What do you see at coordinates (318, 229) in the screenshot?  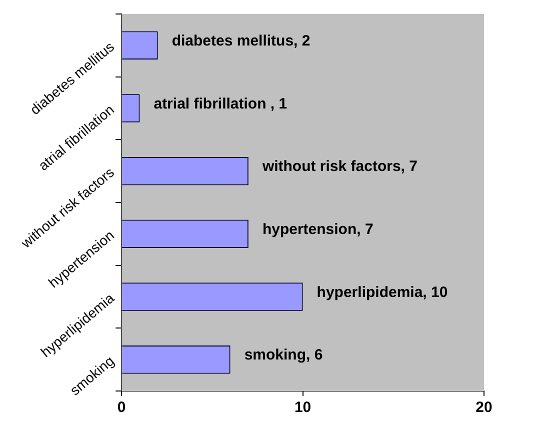 I see `data-label: hypertension, 7` at bounding box center [318, 229].